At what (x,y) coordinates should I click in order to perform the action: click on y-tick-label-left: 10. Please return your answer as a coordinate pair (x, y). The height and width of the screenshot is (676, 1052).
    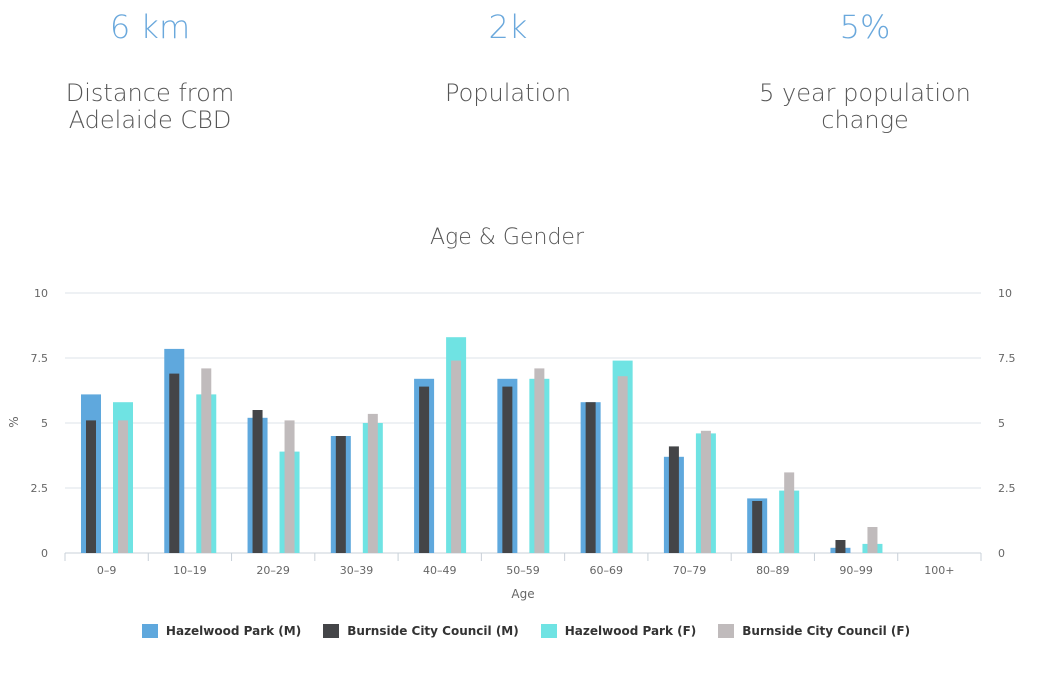
    Looking at the image, I should click on (41, 293).